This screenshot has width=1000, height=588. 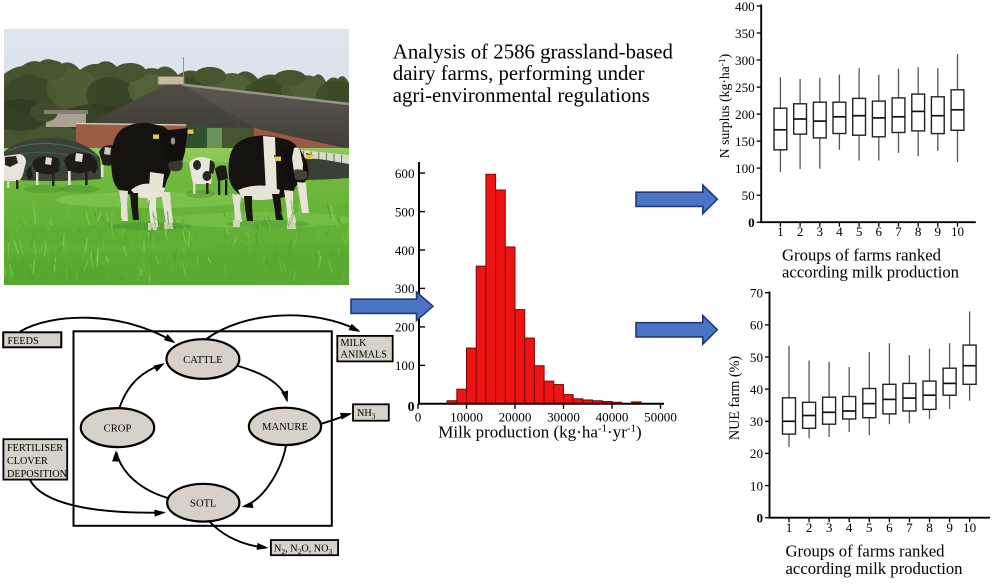 I want to click on svg-text: 350, so click(x=745, y=33).